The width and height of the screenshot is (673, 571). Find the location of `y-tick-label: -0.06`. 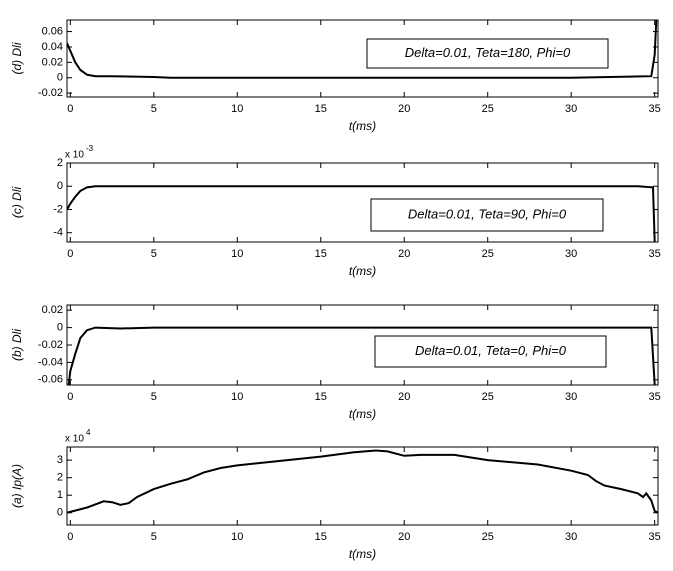

y-tick-label: -0.06 is located at coordinates (50, 380).